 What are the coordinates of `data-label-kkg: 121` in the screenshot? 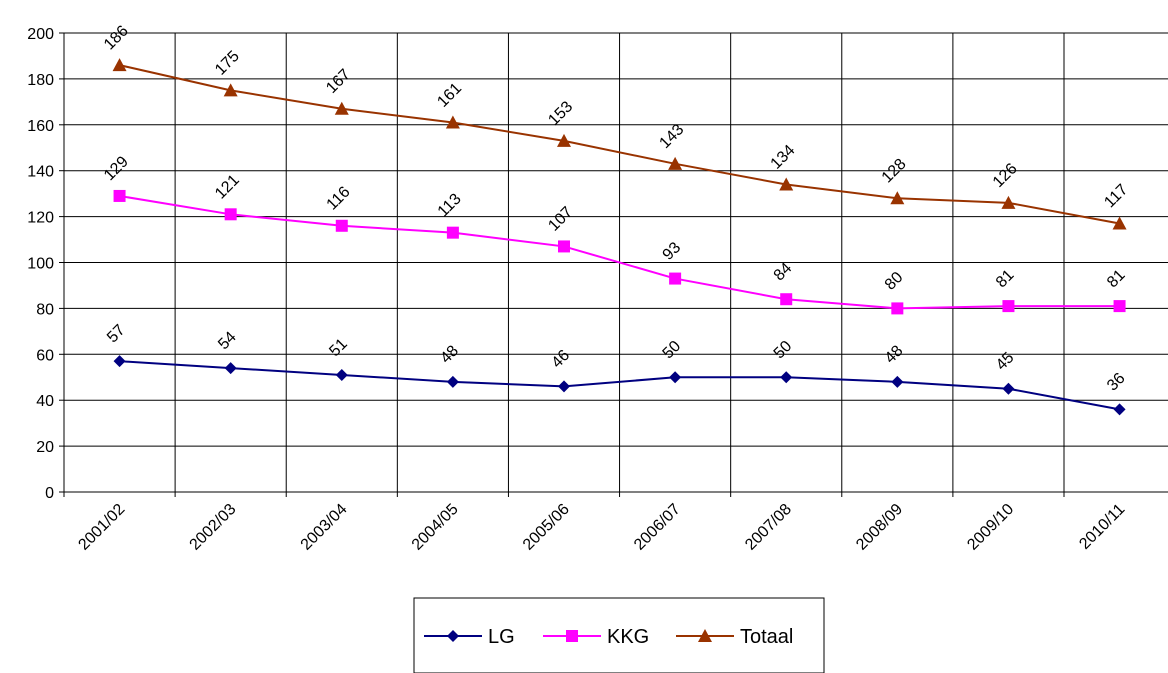 It's located at (227, 187).